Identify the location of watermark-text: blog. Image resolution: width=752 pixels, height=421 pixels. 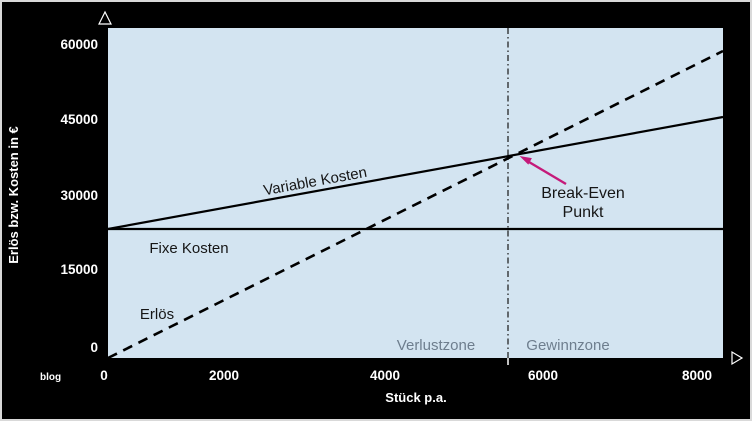
(50, 377).